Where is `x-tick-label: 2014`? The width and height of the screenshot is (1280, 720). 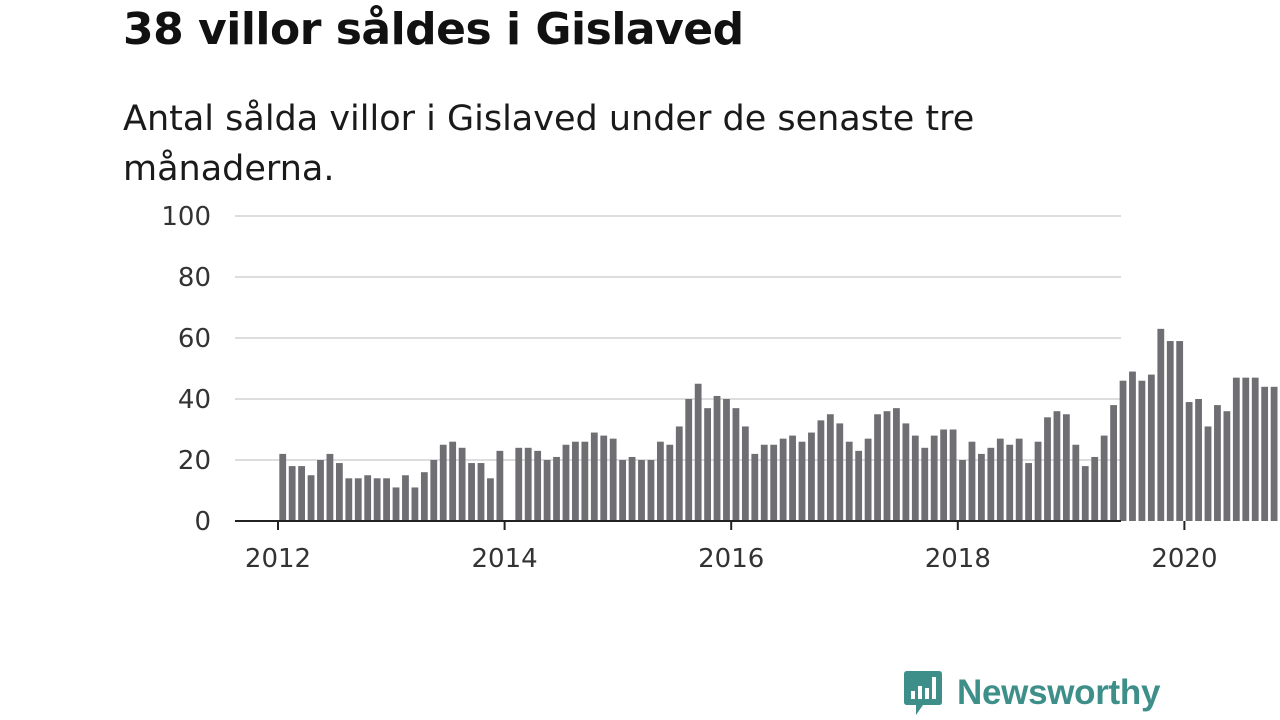
x-tick-label: 2014 is located at coordinates (505, 559).